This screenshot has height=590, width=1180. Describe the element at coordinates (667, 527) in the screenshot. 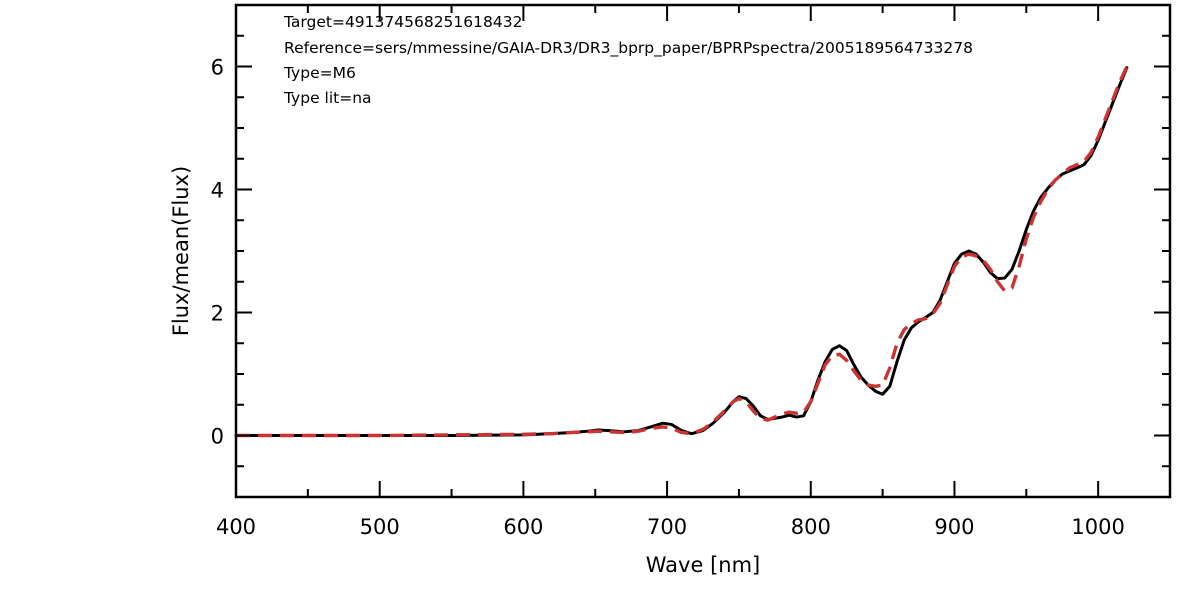

I see `x-tick-label: 700` at that location.